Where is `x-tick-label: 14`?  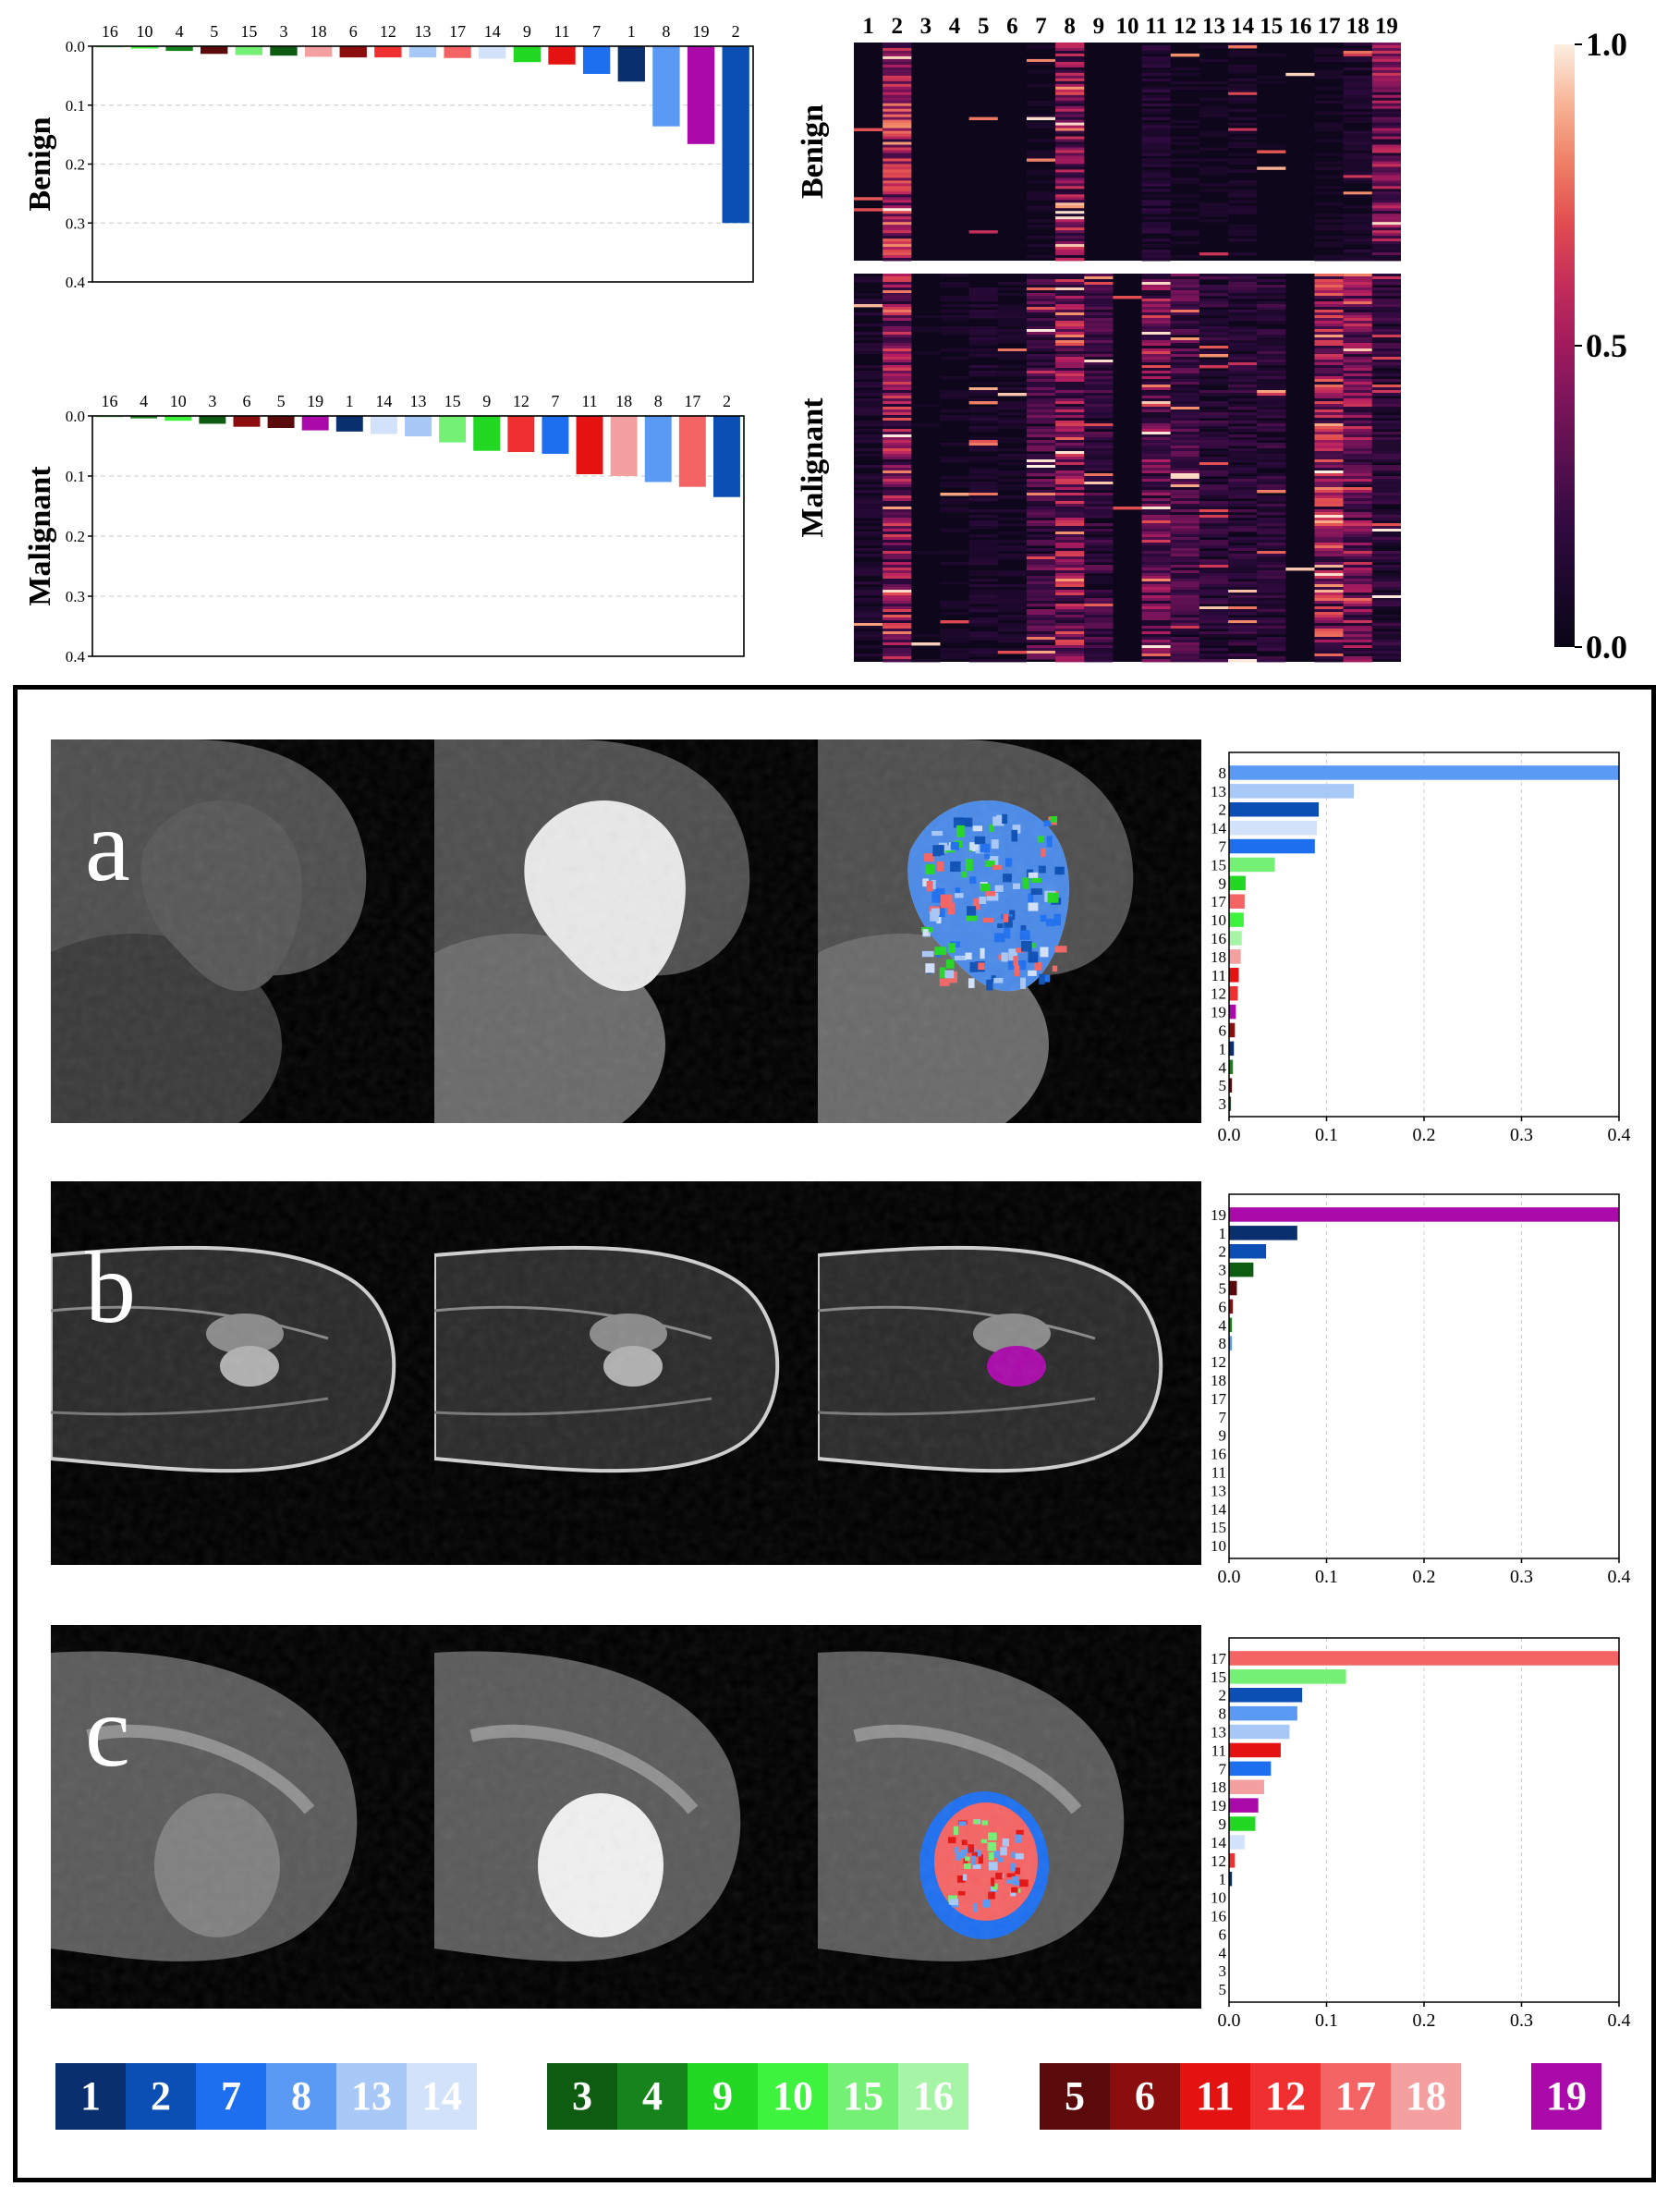 x-tick-label: 14 is located at coordinates (383, 401).